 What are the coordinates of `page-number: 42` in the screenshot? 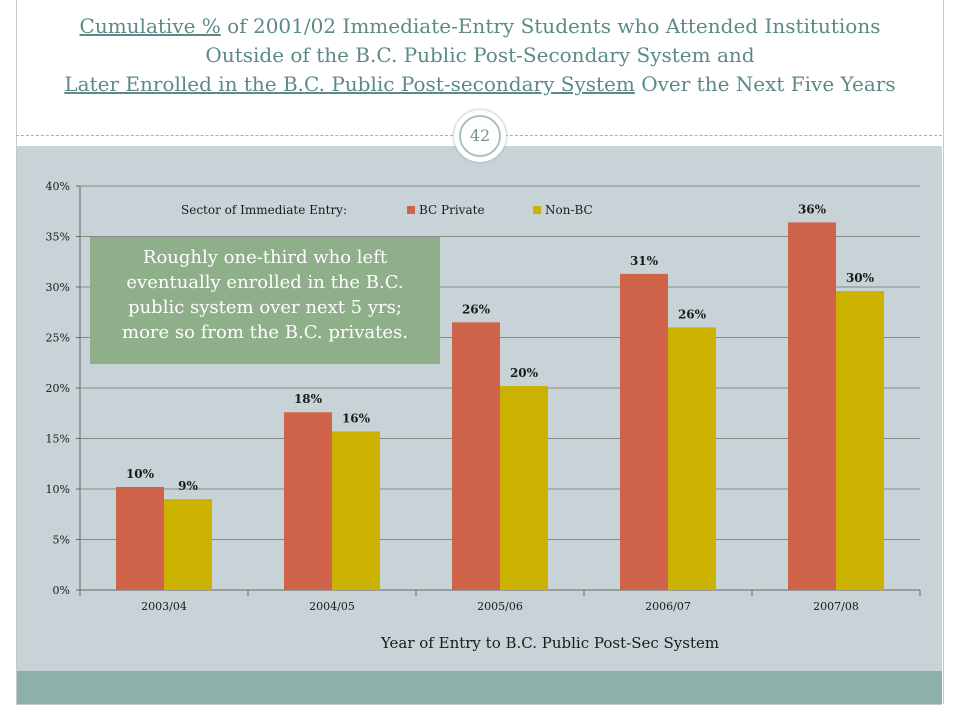 It's located at (480, 136).